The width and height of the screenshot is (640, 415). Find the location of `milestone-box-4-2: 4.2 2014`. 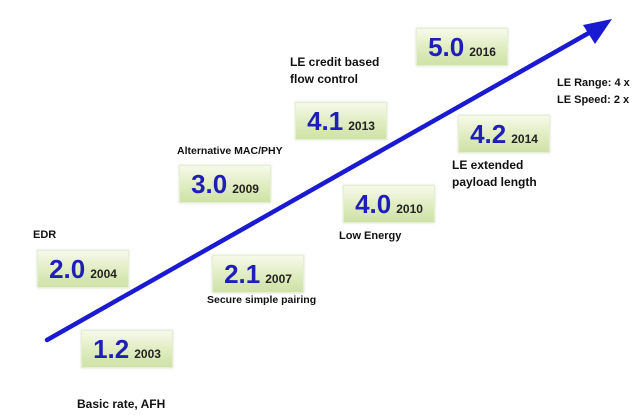

milestone-box-4-2: 4.2 2014 is located at coordinates (504, 134).